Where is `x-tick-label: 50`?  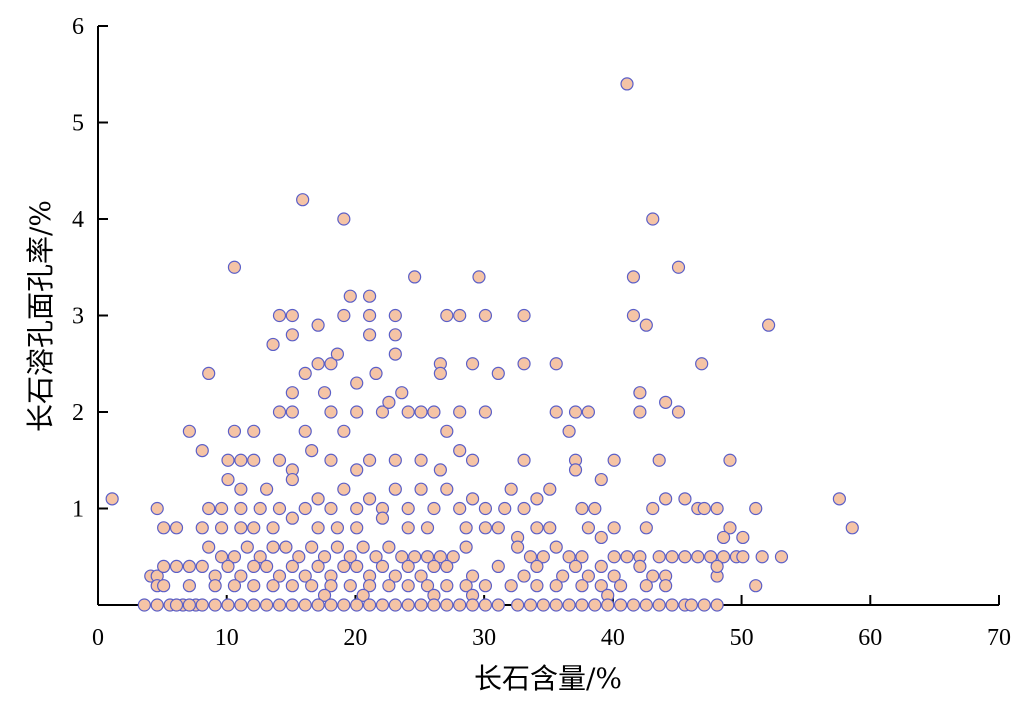
x-tick-label: 50 is located at coordinates (742, 638).